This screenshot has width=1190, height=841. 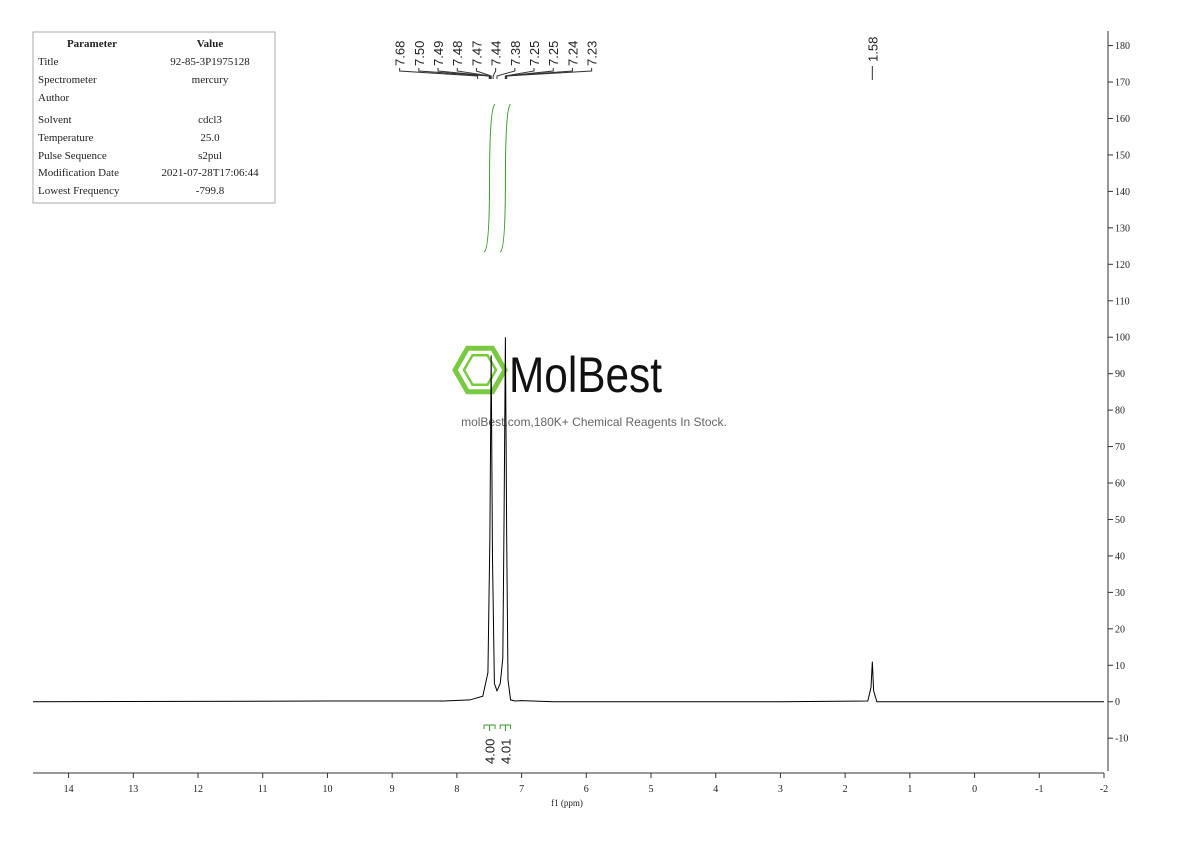 I want to click on x-tick-label: 11, so click(x=263, y=789).